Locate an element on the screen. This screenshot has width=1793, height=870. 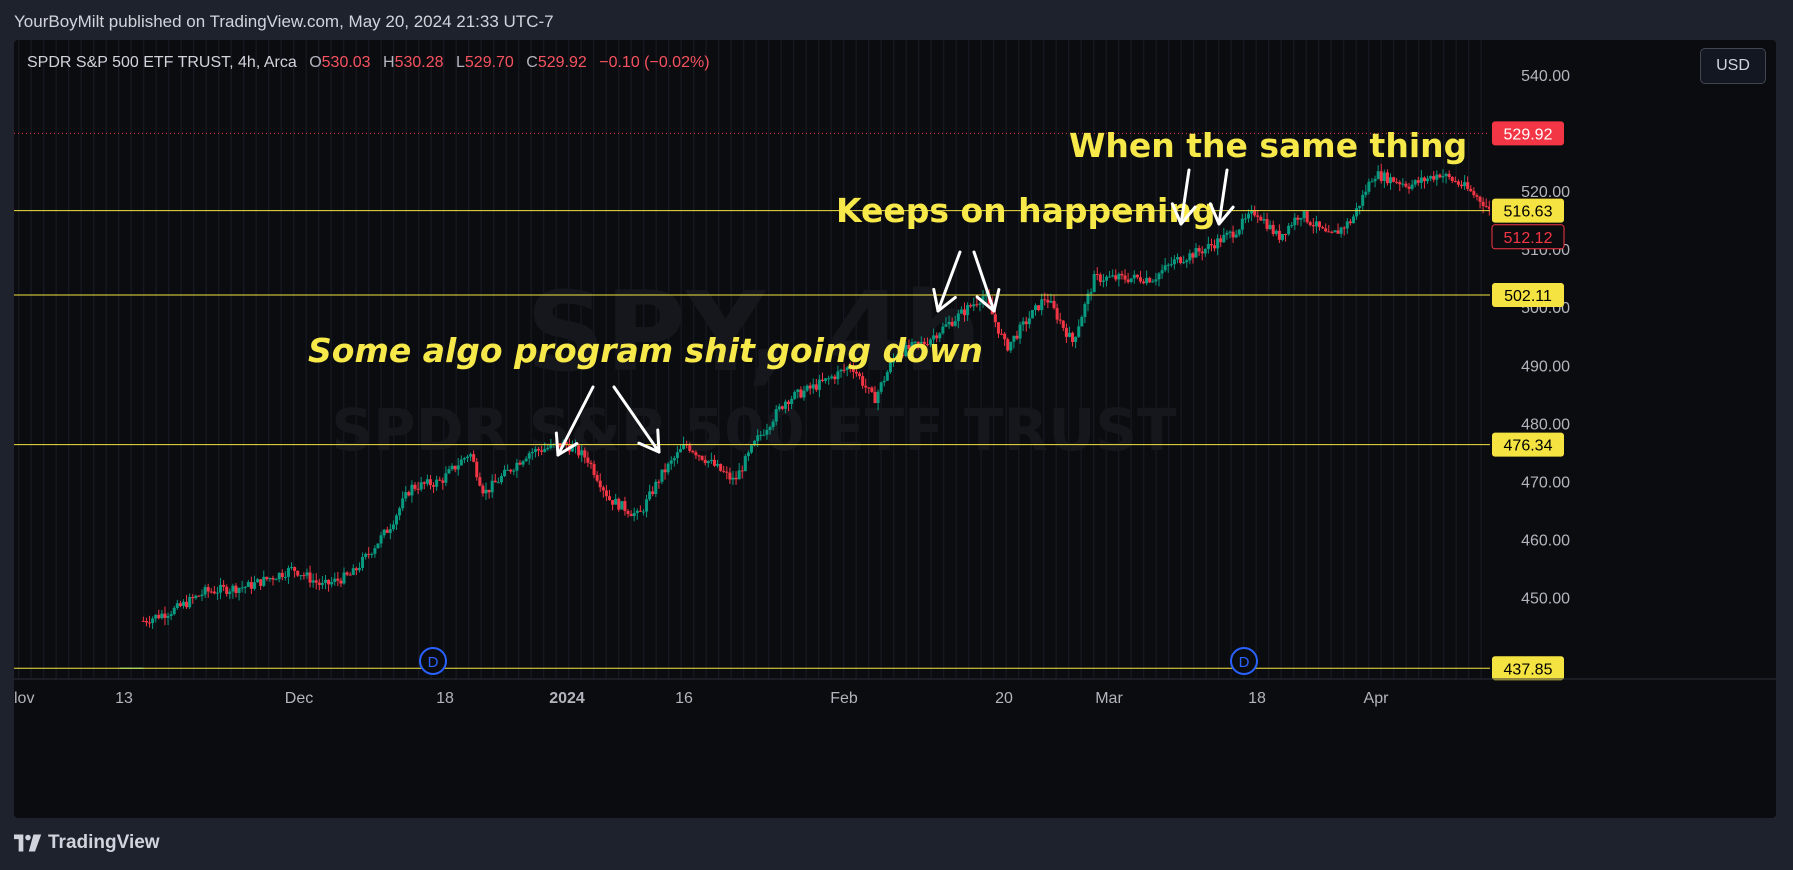
time-axis-tick: 13 is located at coordinates (124, 698).